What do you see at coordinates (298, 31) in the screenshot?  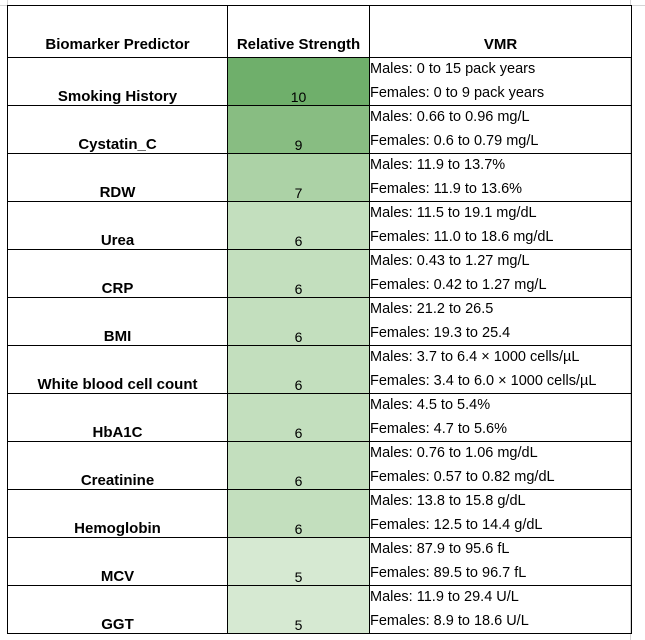 I see `header-relative-strength: Relative Strength` at bounding box center [298, 31].